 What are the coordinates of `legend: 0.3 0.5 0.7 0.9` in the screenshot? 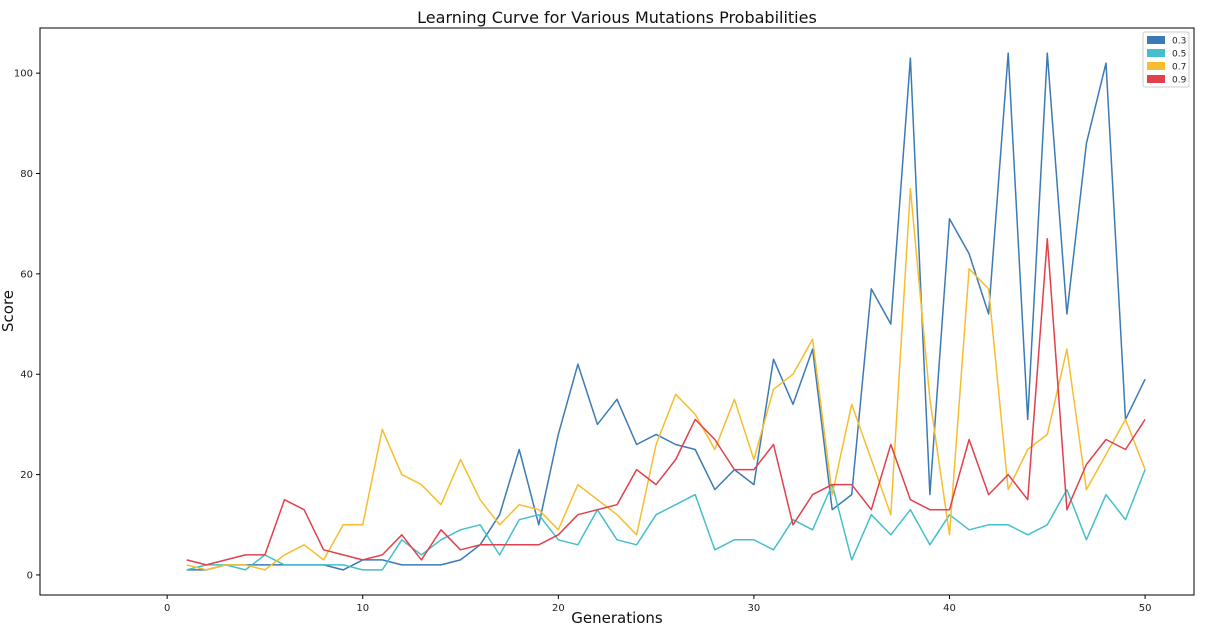 It's located at (1166, 59).